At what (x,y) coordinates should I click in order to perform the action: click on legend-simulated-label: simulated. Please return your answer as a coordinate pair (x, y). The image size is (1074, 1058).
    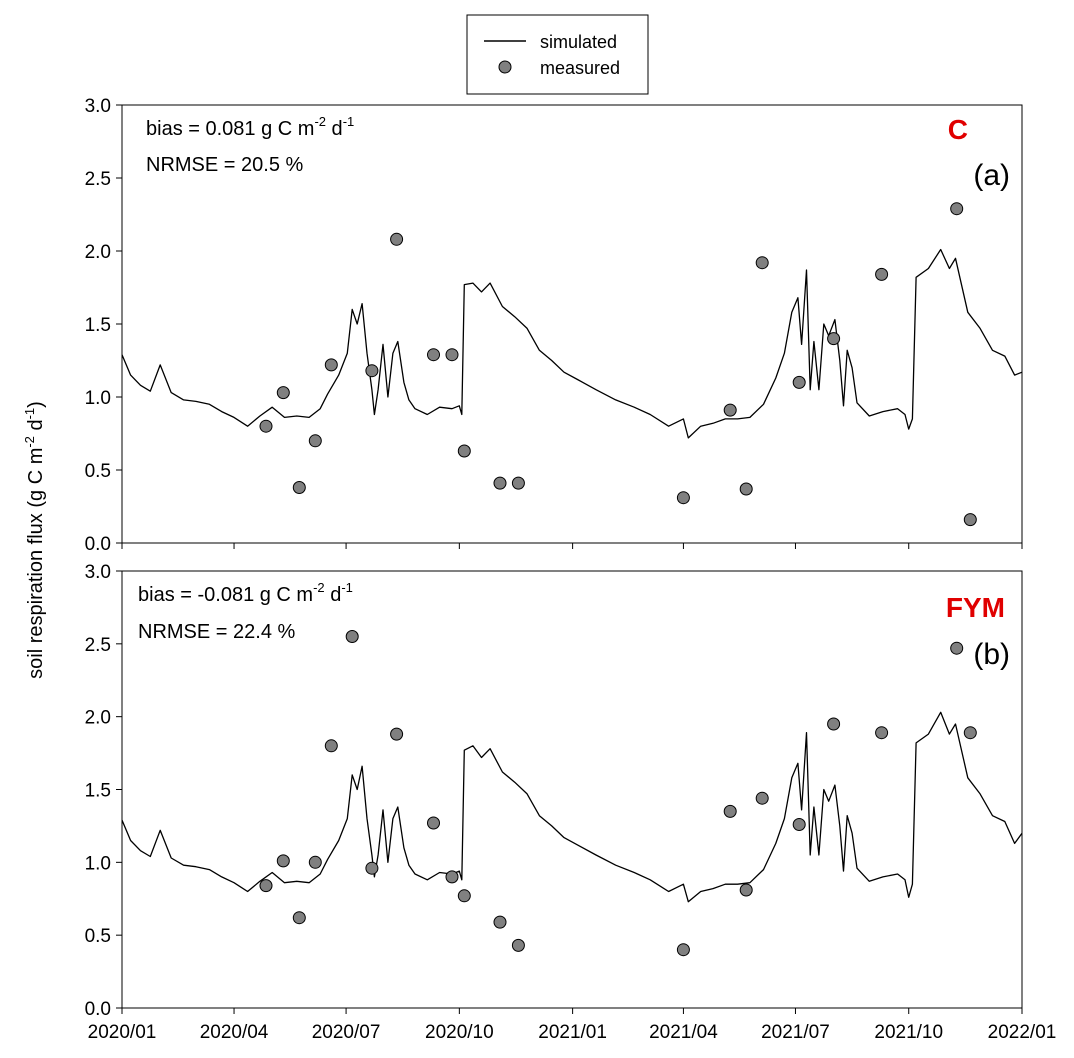
    Looking at the image, I should click on (578, 42).